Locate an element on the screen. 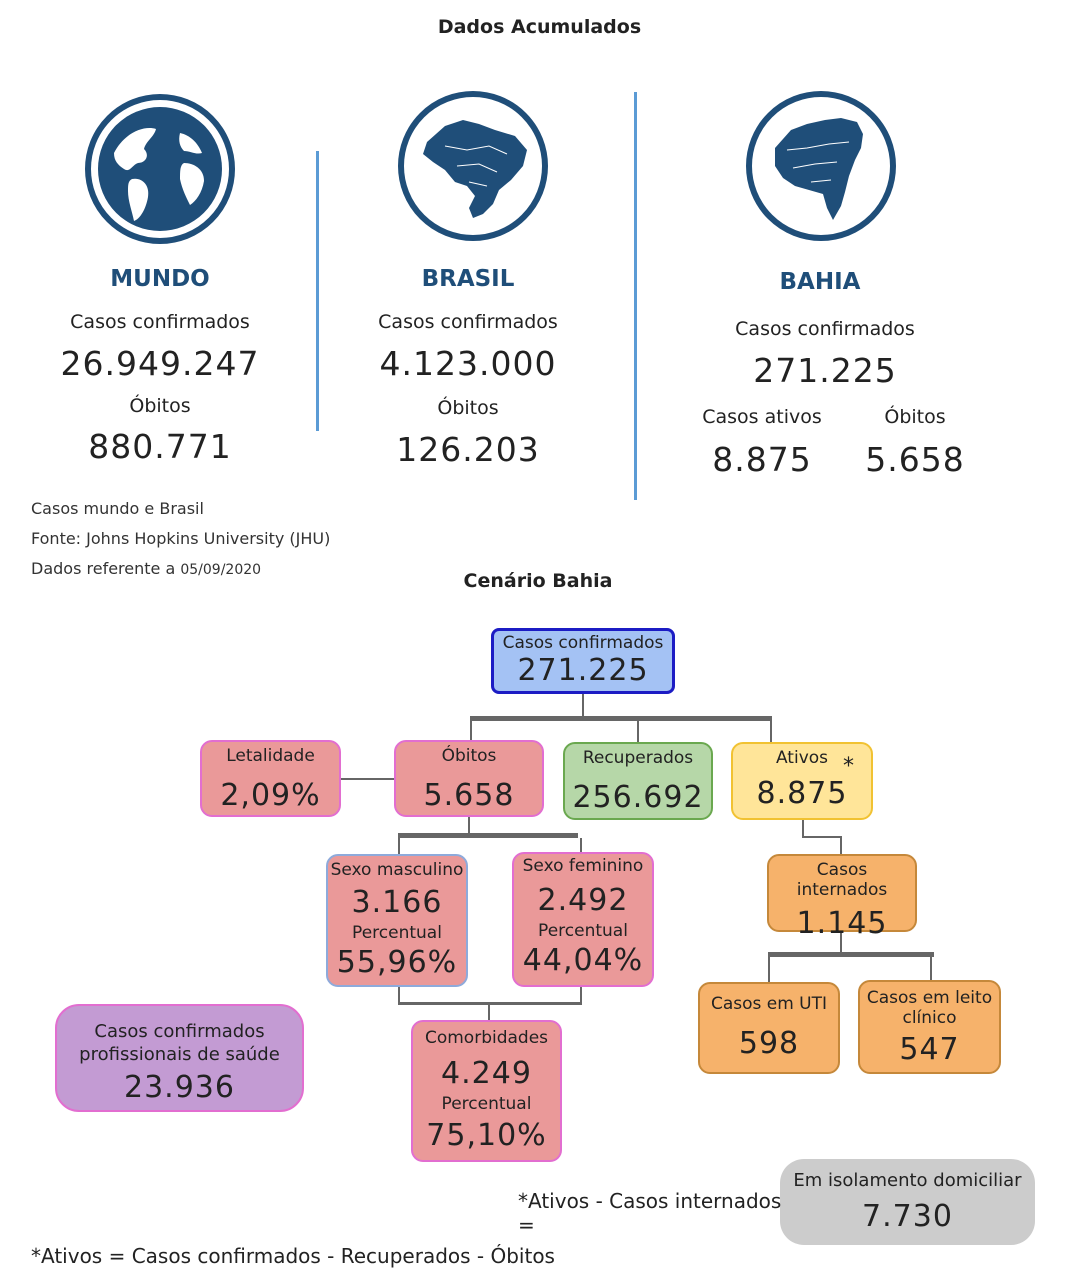  comorbidities-pct-value: 75,10% is located at coordinates (486, 1135).